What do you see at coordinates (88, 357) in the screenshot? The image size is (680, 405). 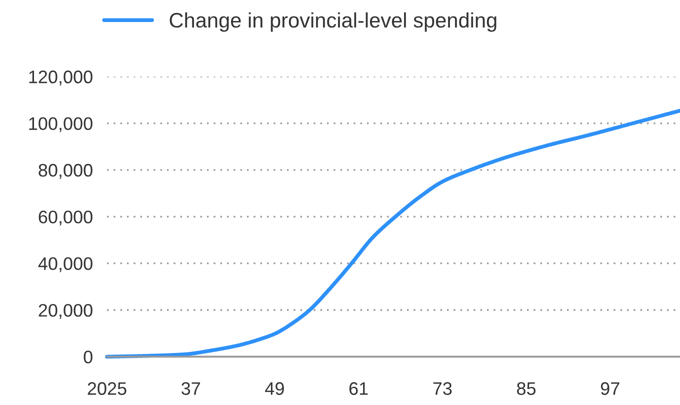 I see `y-tick-label: 0` at bounding box center [88, 357].